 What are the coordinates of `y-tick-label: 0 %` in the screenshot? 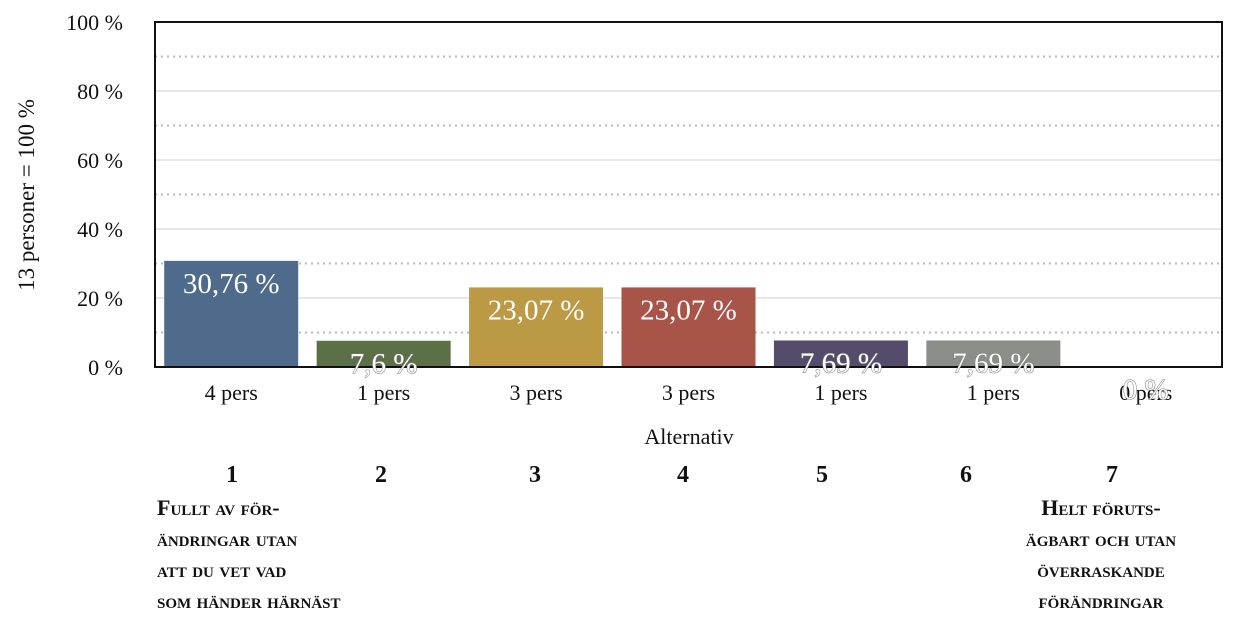 It's located at (105, 367).